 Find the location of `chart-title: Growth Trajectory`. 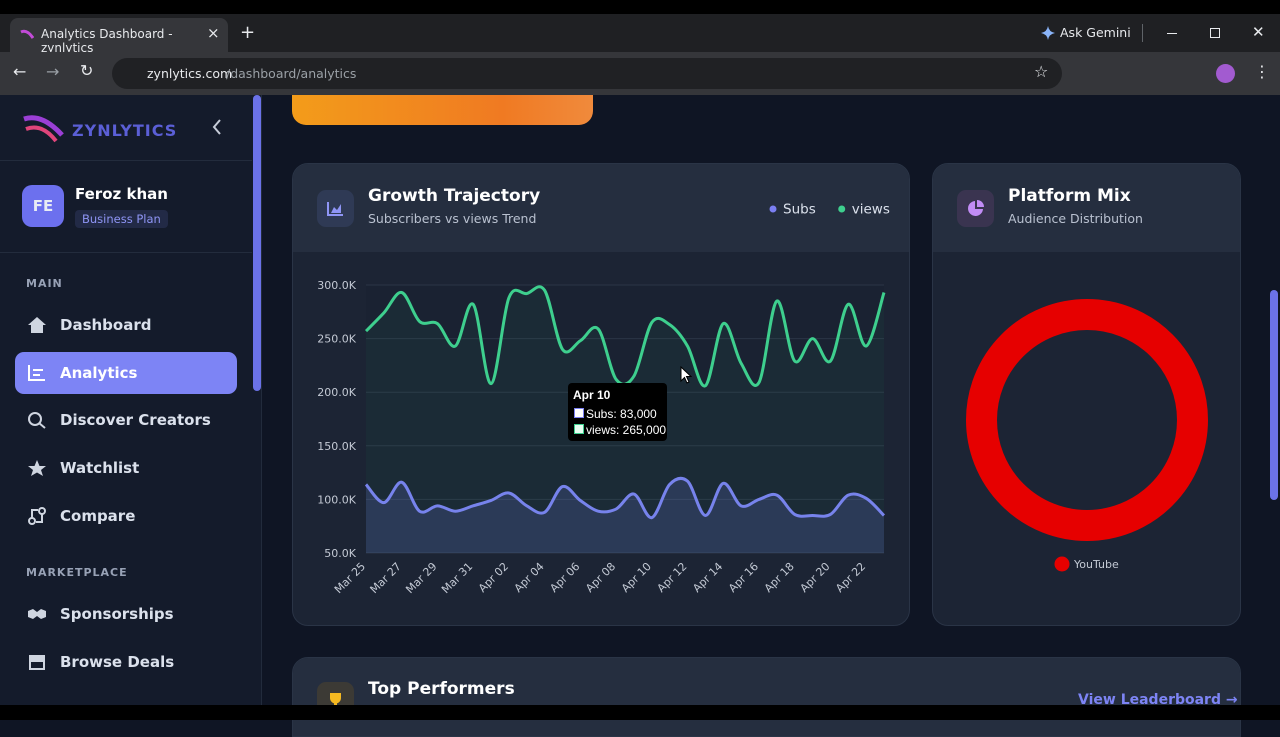

chart-title: Growth Trajectory is located at coordinates (454, 196).